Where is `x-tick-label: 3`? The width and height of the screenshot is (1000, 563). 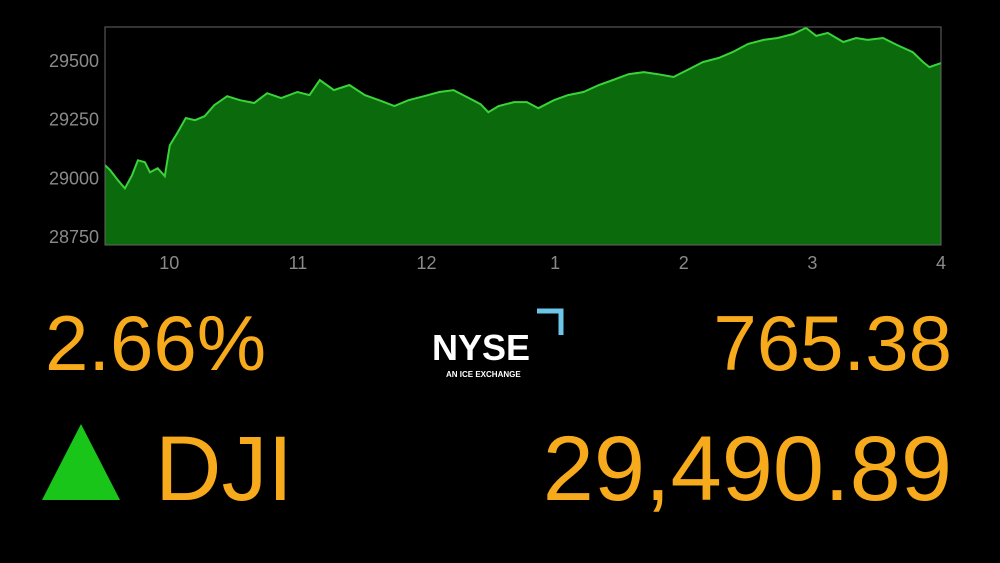 x-tick-label: 3 is located at coordinates (812, 263).